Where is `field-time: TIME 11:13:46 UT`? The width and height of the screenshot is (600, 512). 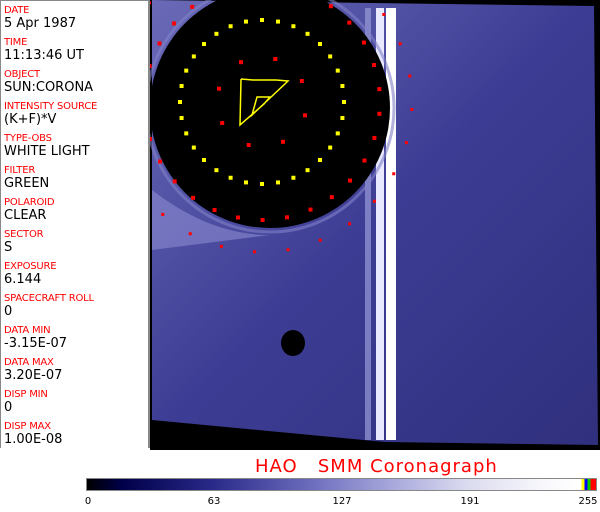 field-time: TIME 11:13:46 UT is located at coordinates (44, 50).